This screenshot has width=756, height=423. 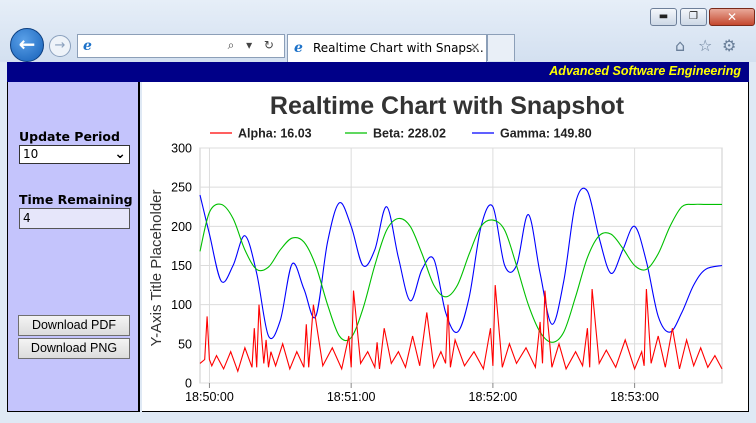 I want to click on back-icon: ←, so click(x=27, y=44).